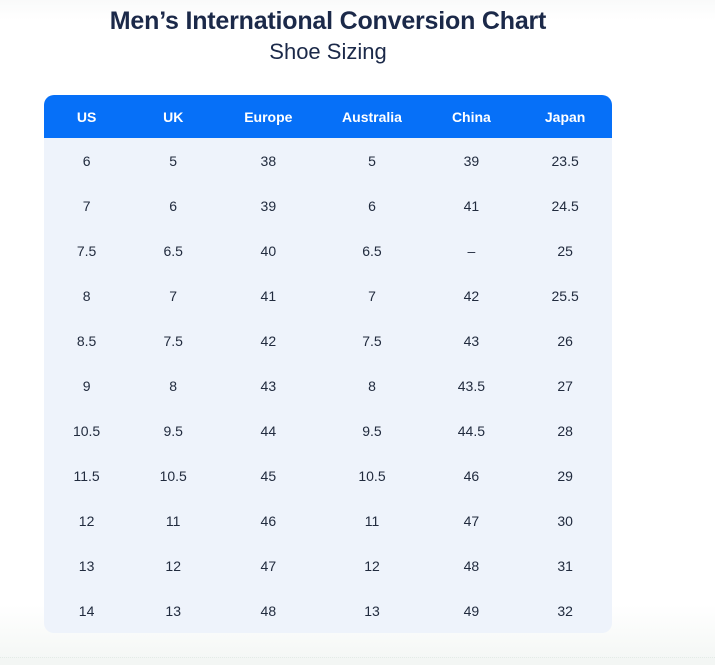  What do you see at coordinates (565, 565) in the screenshot?
I see `size-cell: 31` at bounding box center [565, 565].